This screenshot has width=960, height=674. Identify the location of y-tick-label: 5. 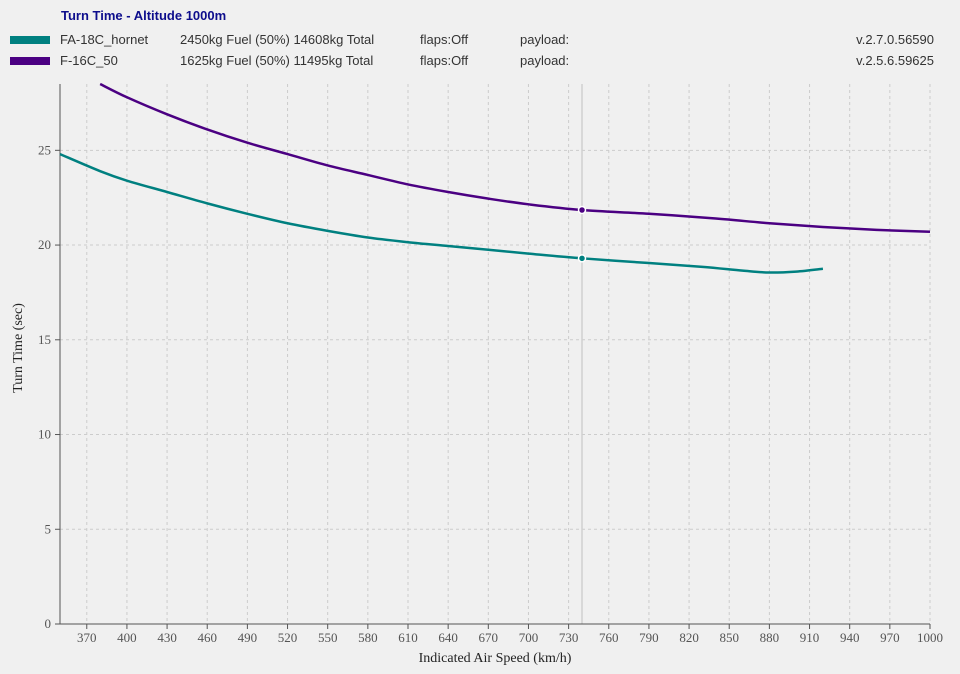
(48, 528).